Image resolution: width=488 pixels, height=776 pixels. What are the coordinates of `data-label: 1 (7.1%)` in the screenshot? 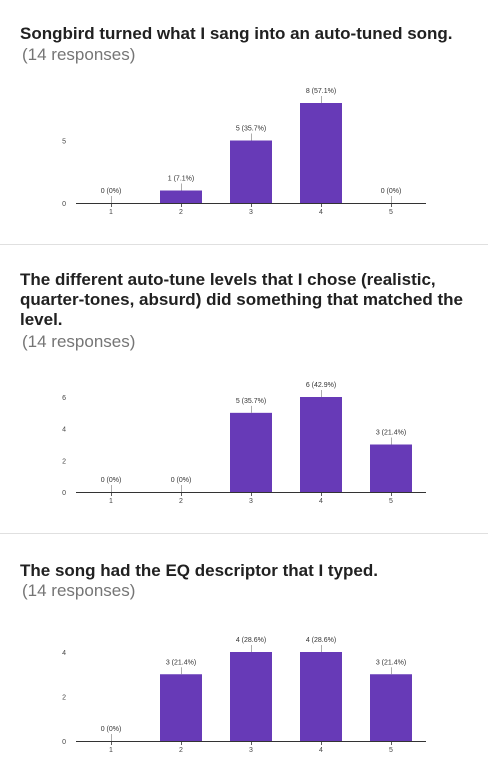 It's located at (181, 179).